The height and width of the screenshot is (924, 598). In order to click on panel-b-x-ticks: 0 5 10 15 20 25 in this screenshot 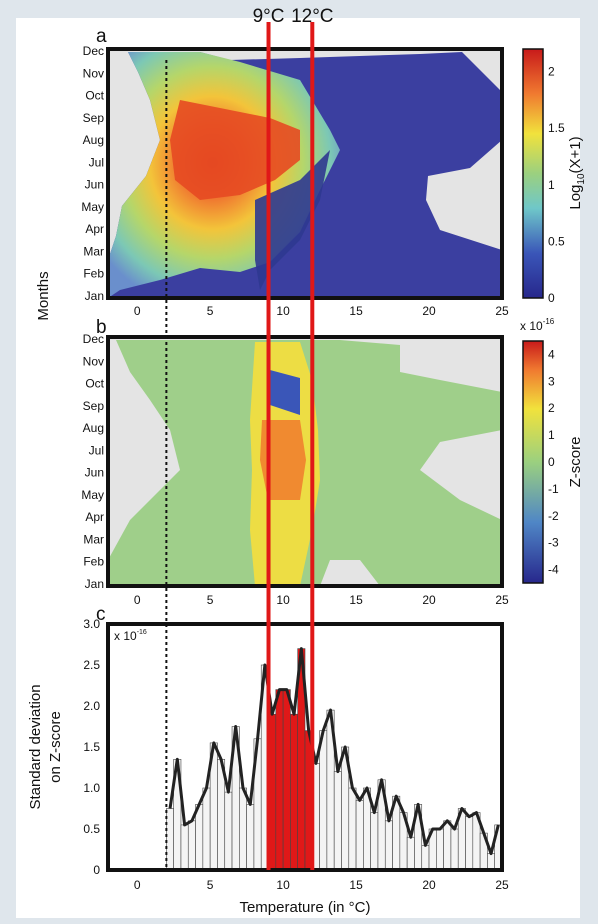, I will do `click(321, 600)`.